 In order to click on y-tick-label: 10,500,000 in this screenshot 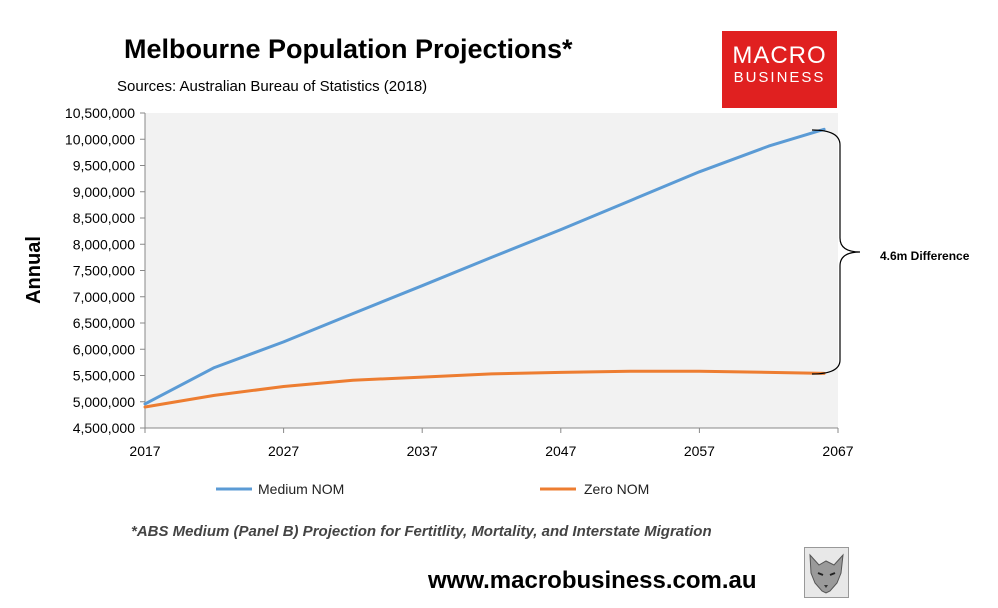, I will do `click(100, 113)`.